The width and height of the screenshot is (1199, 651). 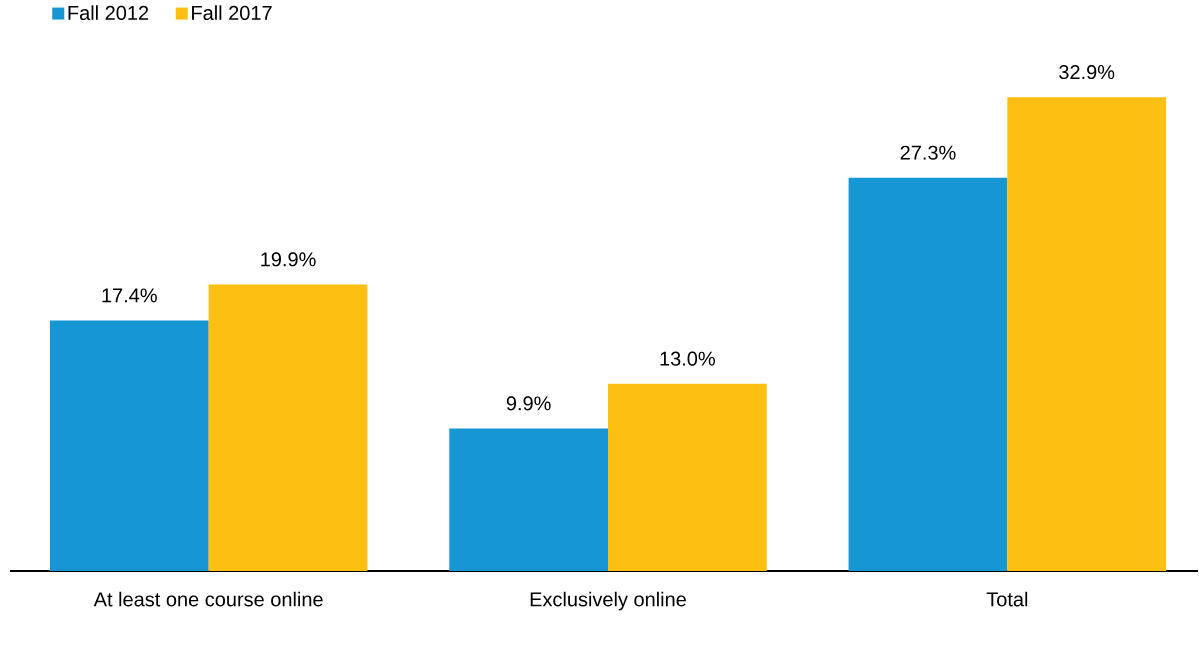 What do you see at coordinates (232, 12) in the screenshot?
I see `legend-label: Fall 2017` at bounding box center [232, 12].